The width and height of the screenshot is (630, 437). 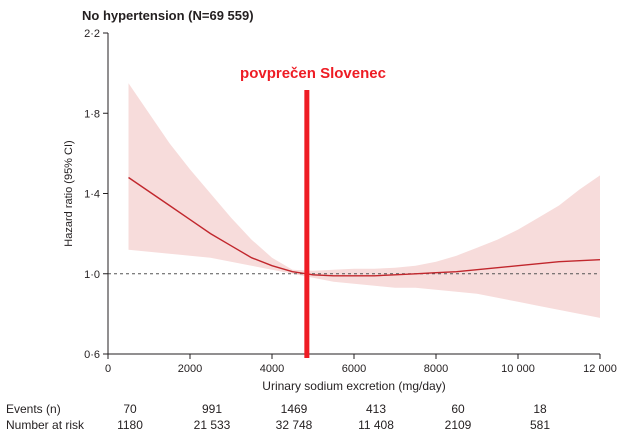 What do you see at coordinates (353, 386) in the screenshot?
I see `x-axis-label: Urinary sodium excretion (mg/day)` at bounding box center [353, 386].